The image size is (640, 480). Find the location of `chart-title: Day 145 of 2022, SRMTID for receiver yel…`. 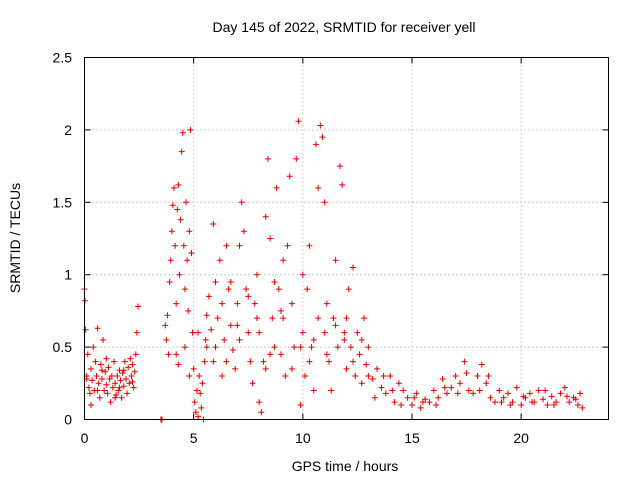

chart-title: Day 145 of 2022, SRMTID for receiver yel… is located at coordinates (344, 27).